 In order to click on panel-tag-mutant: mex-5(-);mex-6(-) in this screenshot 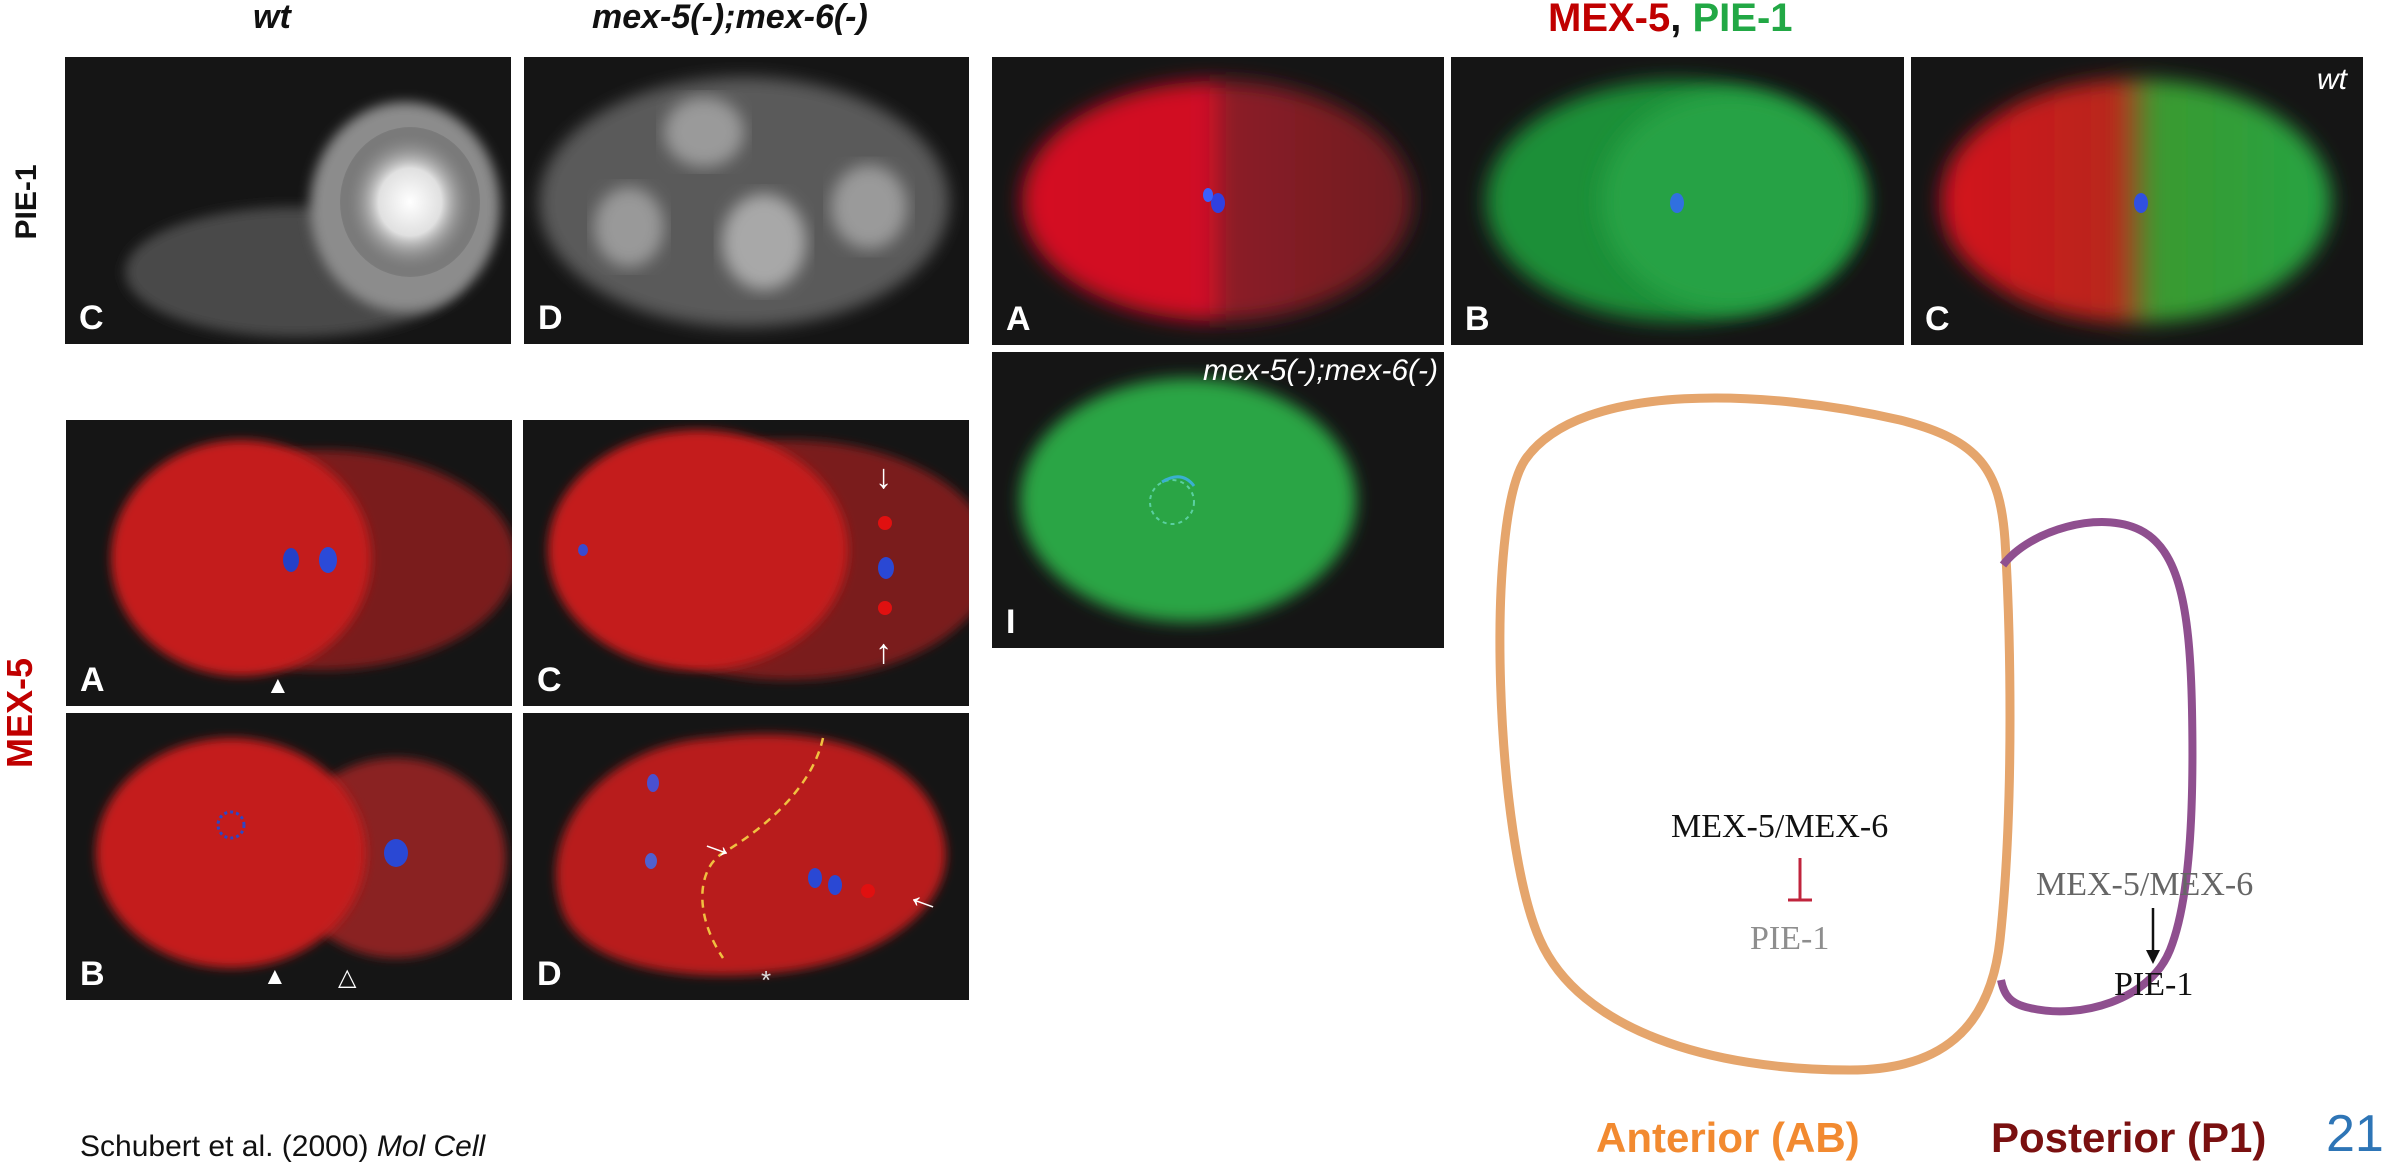, I will do `click(1320, 370)`.